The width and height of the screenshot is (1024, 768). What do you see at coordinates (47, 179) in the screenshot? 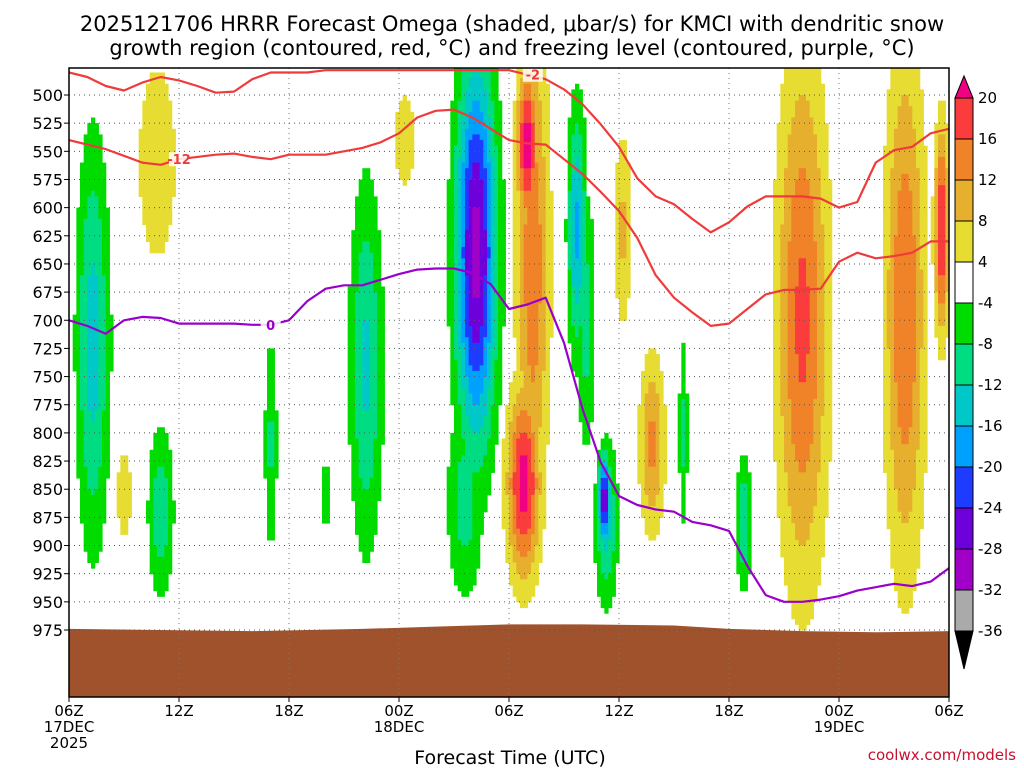
I see `y-tick-label: 575` at bounding box center [47, 179].